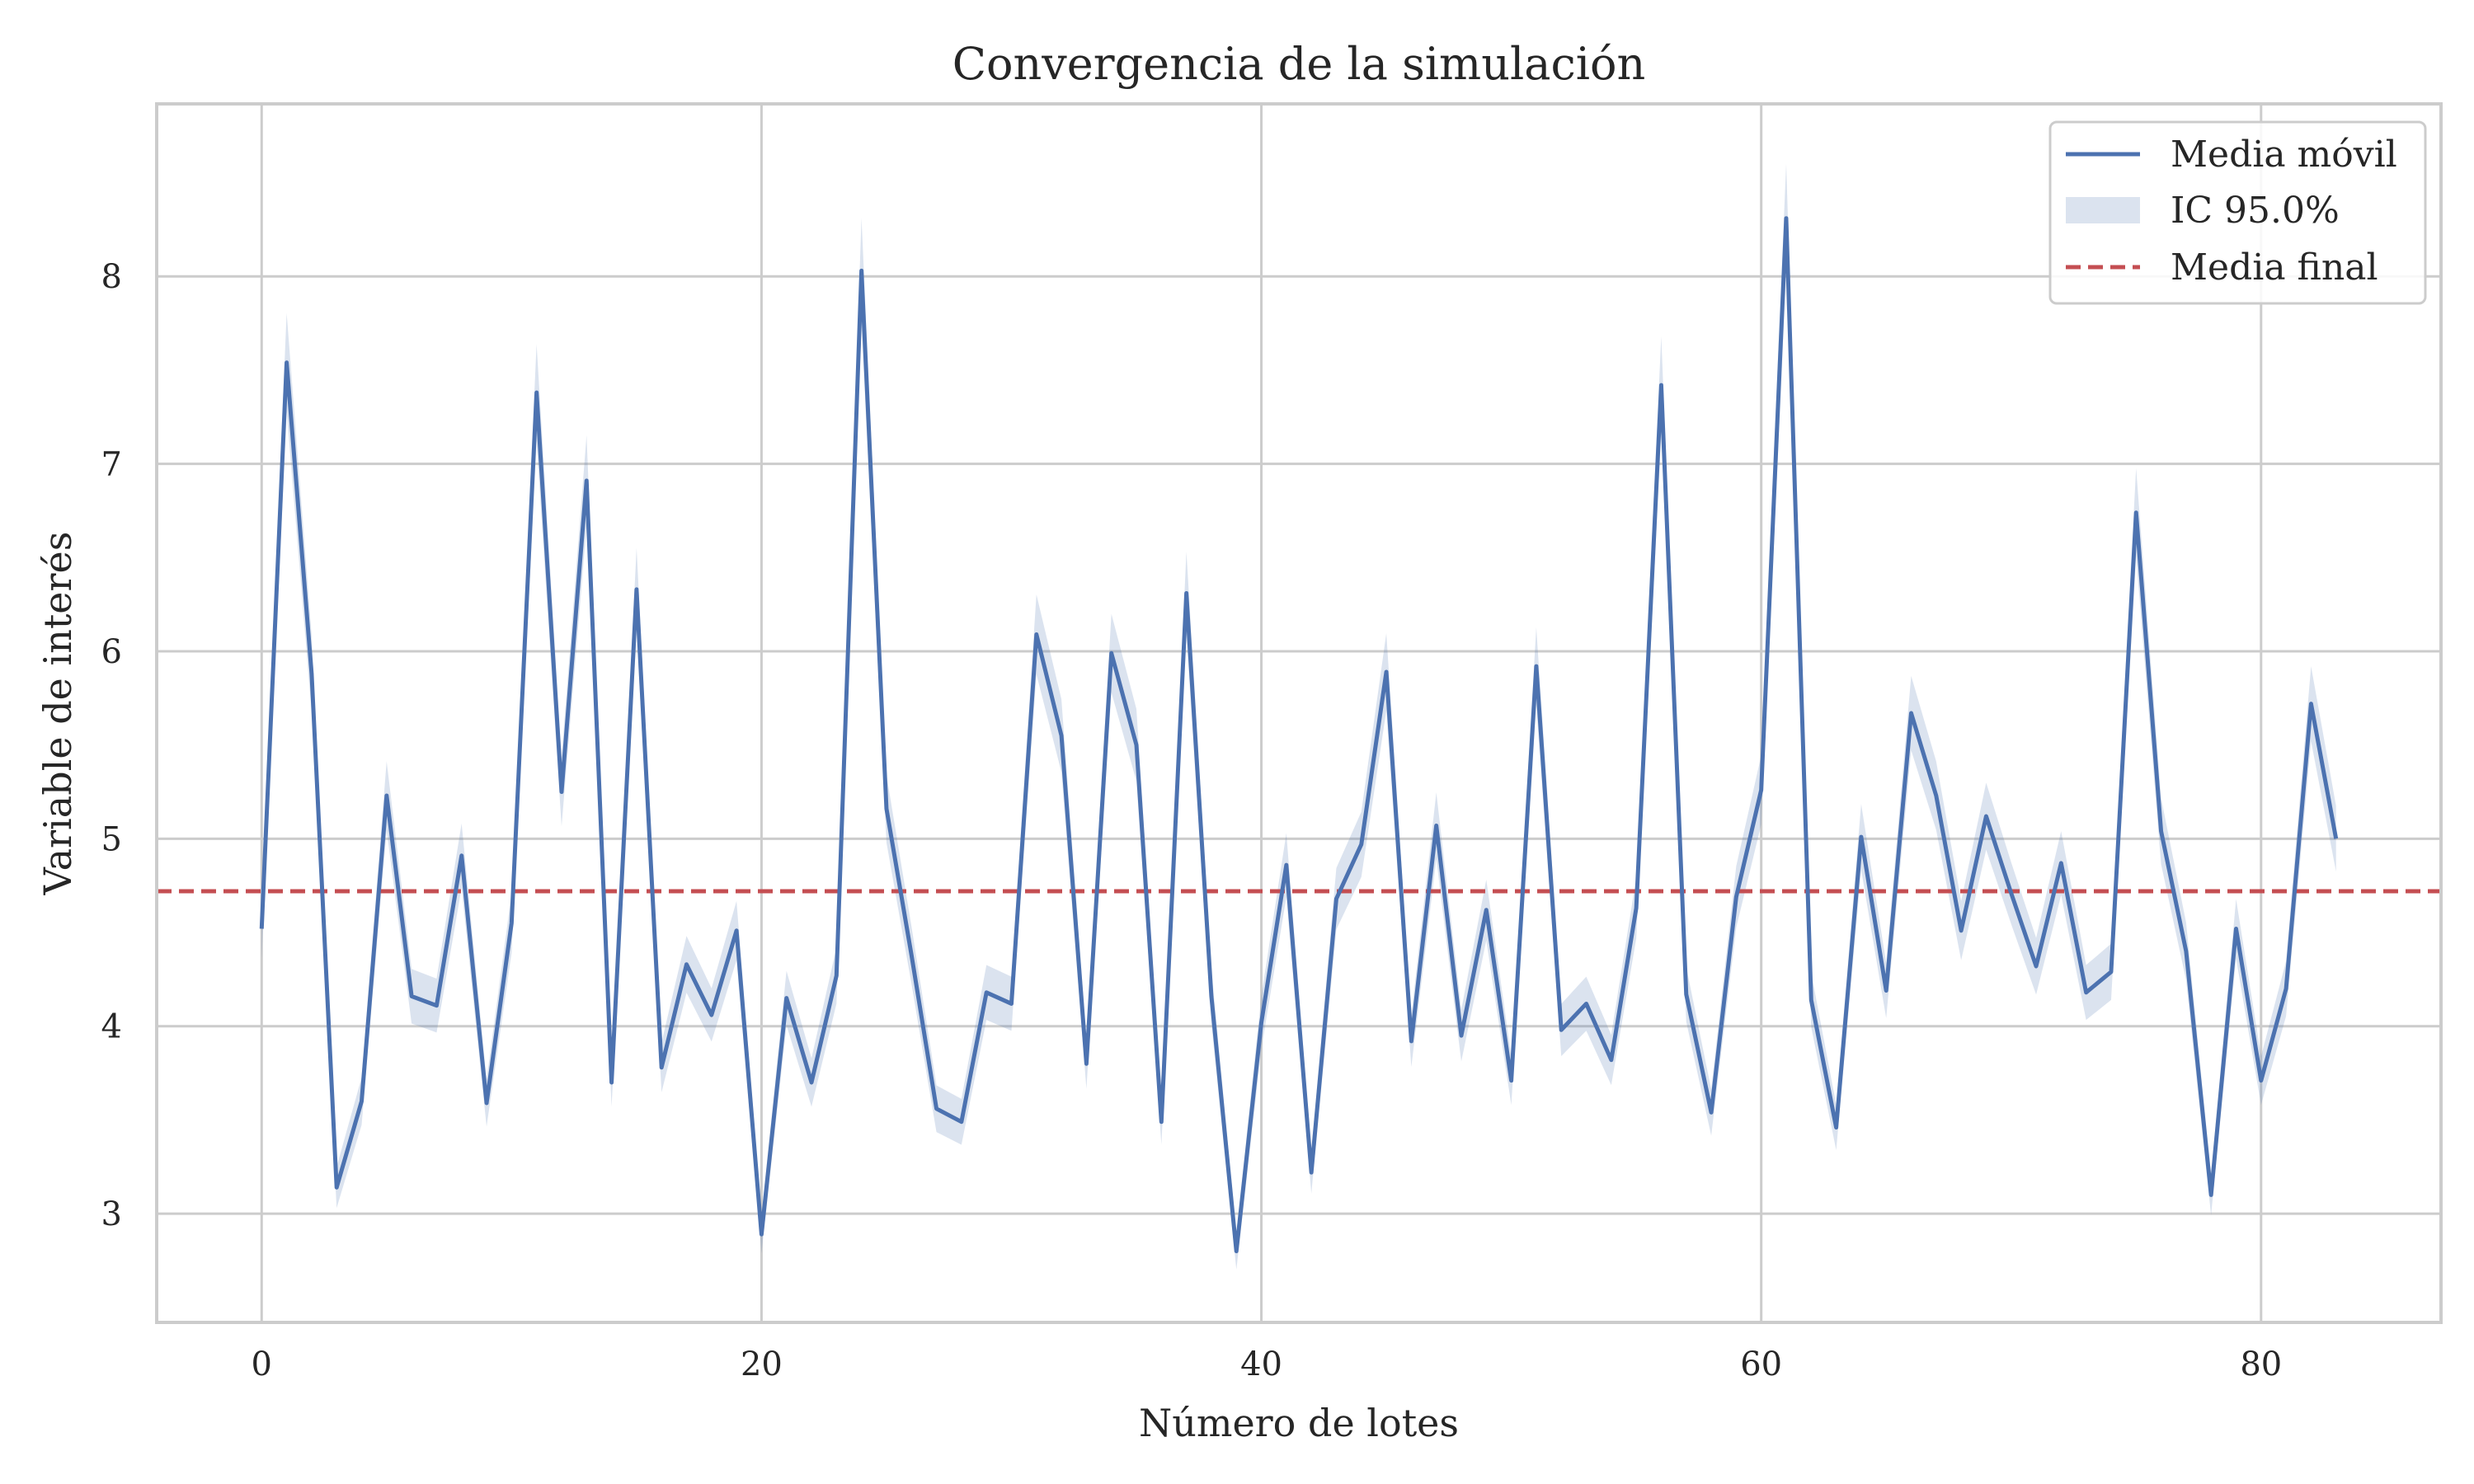 The height and width of the screenshot is (1484, 2474). I want to click on legend-label-moving-average: Media móvil, so click(2284, 155).